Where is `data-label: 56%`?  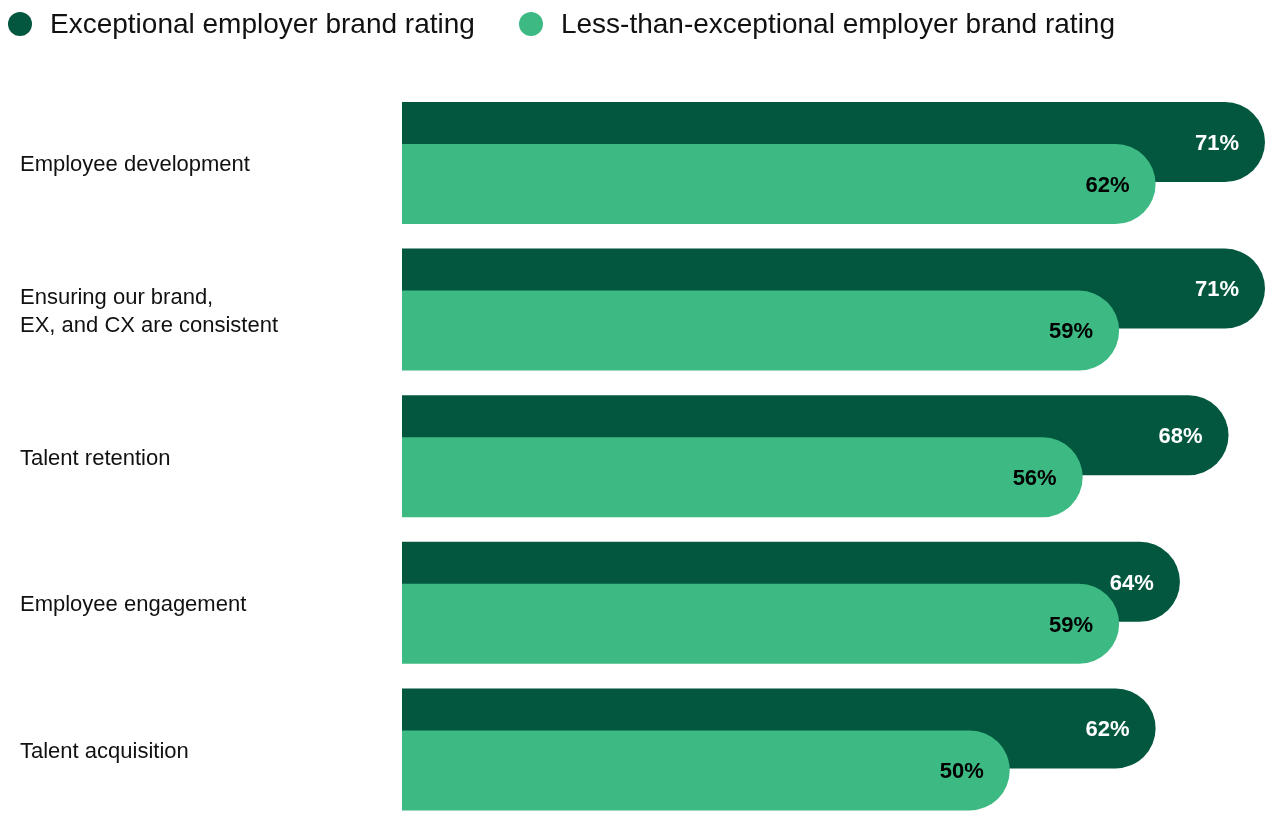 data-label: 56% is located at coordinates (1034, 478).